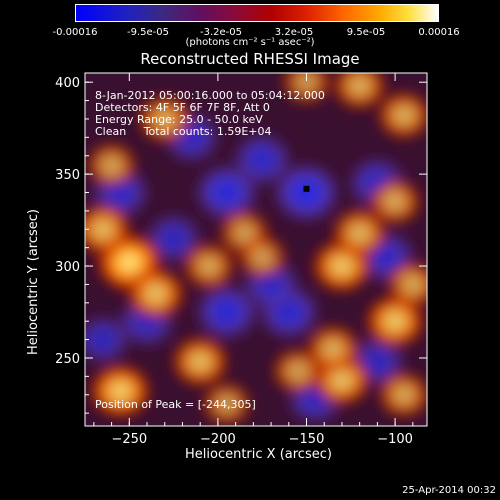 The image size is (500, 500). Describe the element at coordinates (129, 439) in the screenshot. I see `x-tick-label: −250` at that location.